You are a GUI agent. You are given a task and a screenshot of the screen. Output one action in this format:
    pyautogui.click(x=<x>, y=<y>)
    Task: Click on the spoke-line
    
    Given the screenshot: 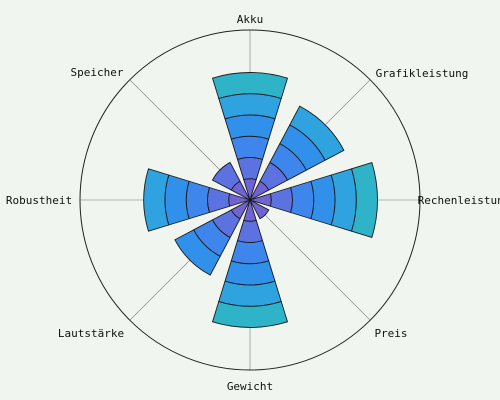 What is the action you would take?
    pyautogui.click(x=310, y=260)
    